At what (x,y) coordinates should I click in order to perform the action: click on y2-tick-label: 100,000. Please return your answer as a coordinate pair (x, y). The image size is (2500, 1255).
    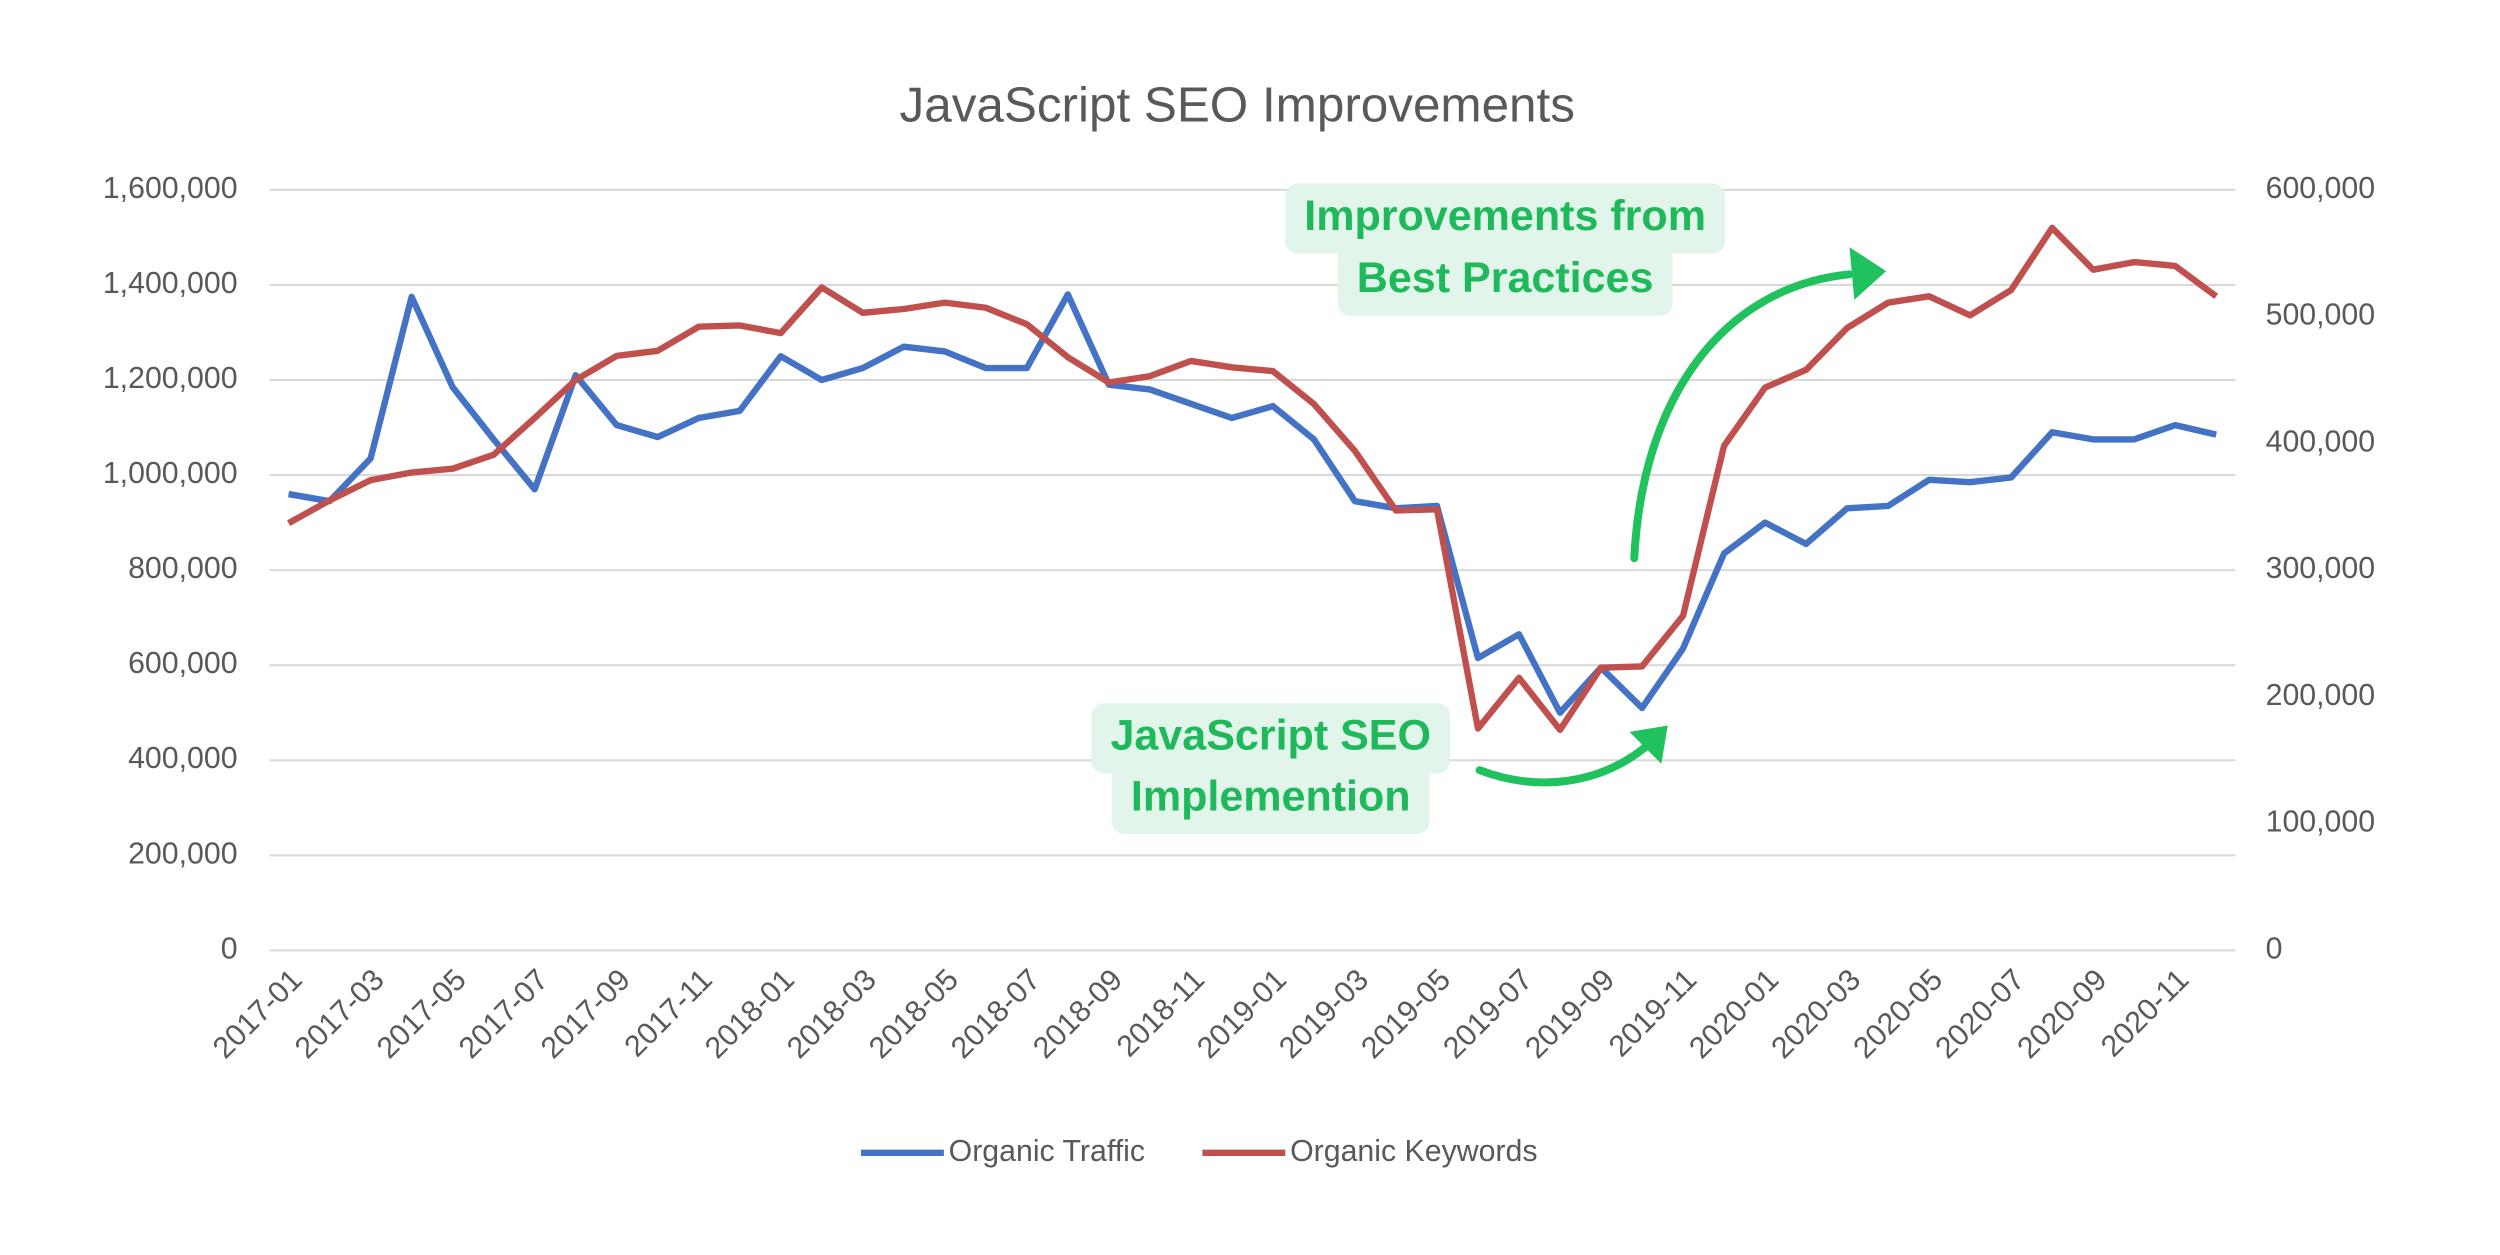
    Looking at the image, I should click on (2320, 822).